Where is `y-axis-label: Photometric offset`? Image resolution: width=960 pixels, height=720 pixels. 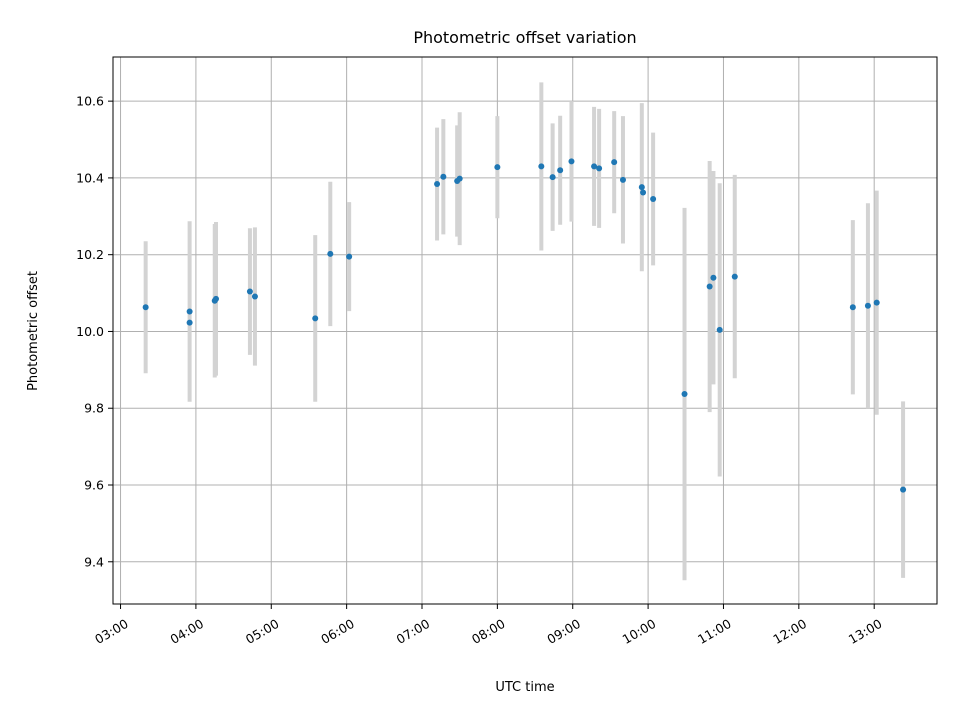 y-axis-label: Photometric offset is located at coordinates (33, 331).